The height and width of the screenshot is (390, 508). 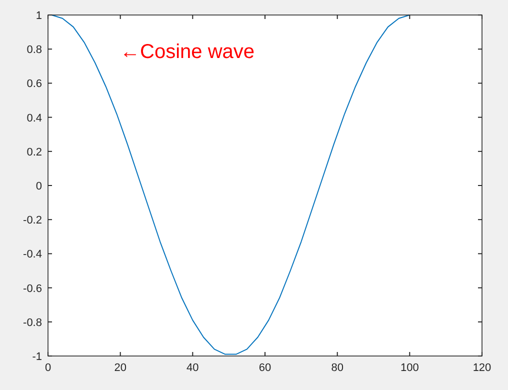 I want to click on y-tick-label: -0.8, so click(x=32, y=322).